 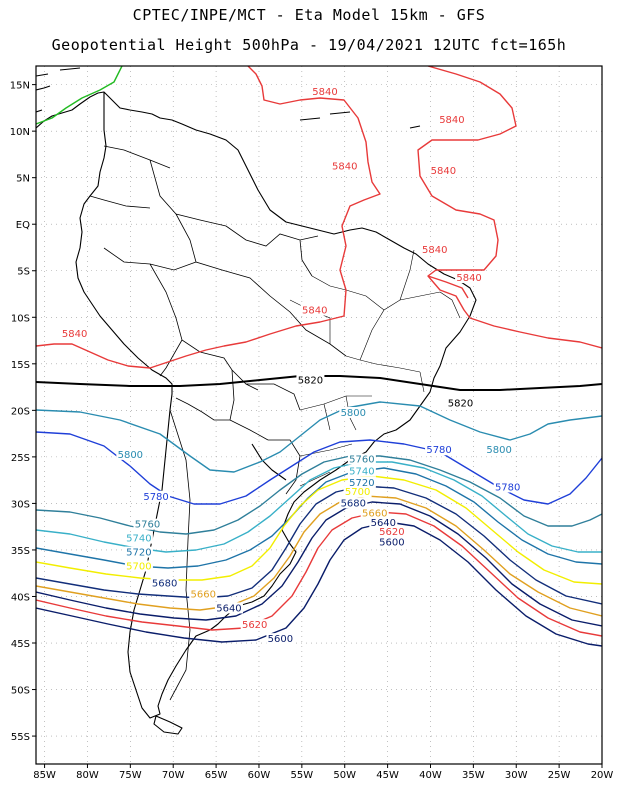 What do you see at coordinates (20, 737) in the screenshot?
I see `lat-tick-label: 55S` at bounding box center [20, 737].